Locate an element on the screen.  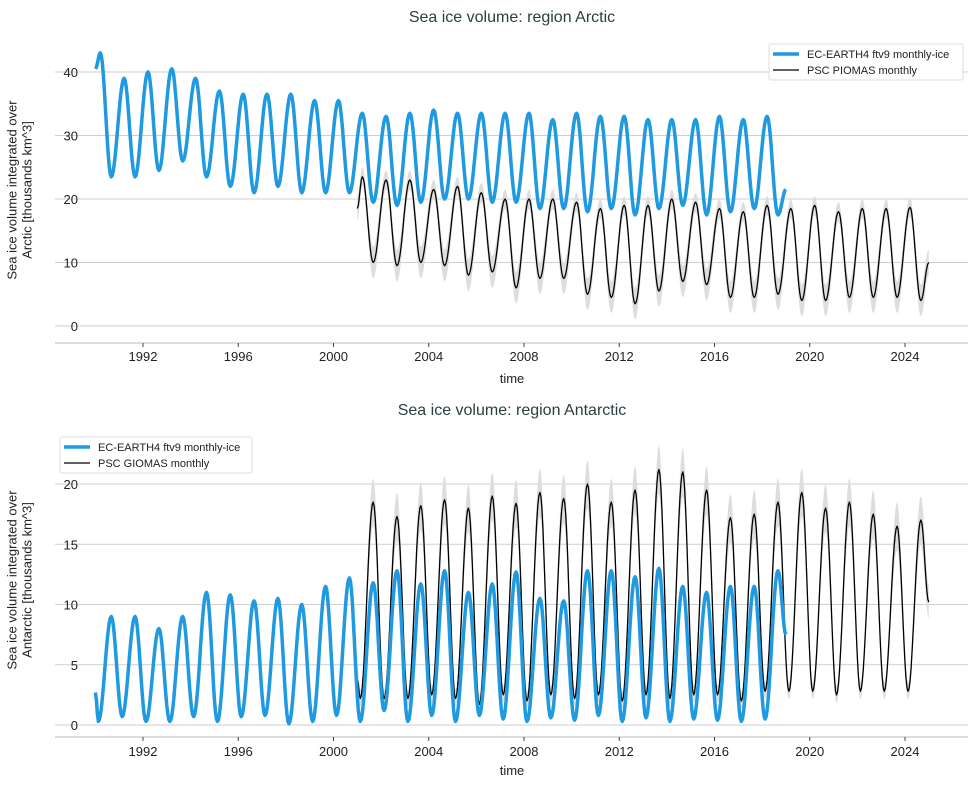
series-line-observations is located at coordinates (643, 240).